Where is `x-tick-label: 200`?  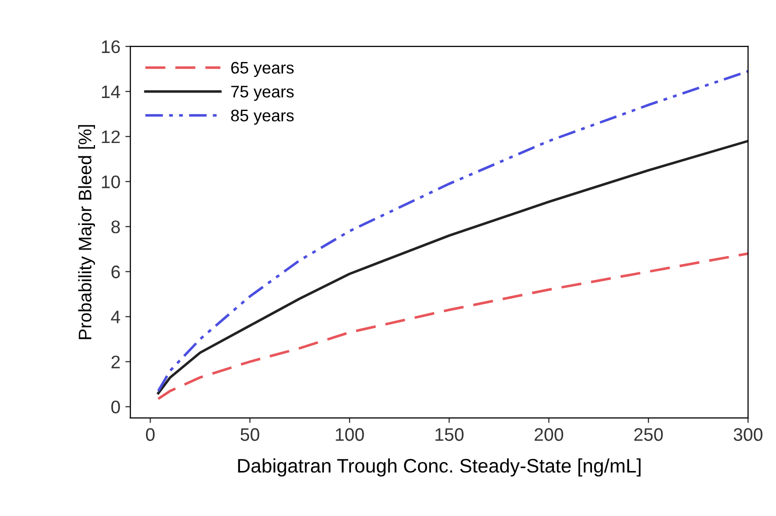
x-tick-label: 200 is located at coordinates (549, 434).